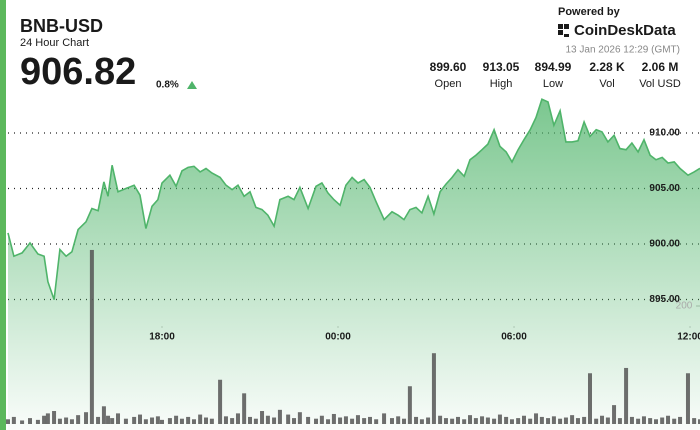  Describe the element at coordinates (563, 30) in the screenshot. I see `brand-icon` at that location.